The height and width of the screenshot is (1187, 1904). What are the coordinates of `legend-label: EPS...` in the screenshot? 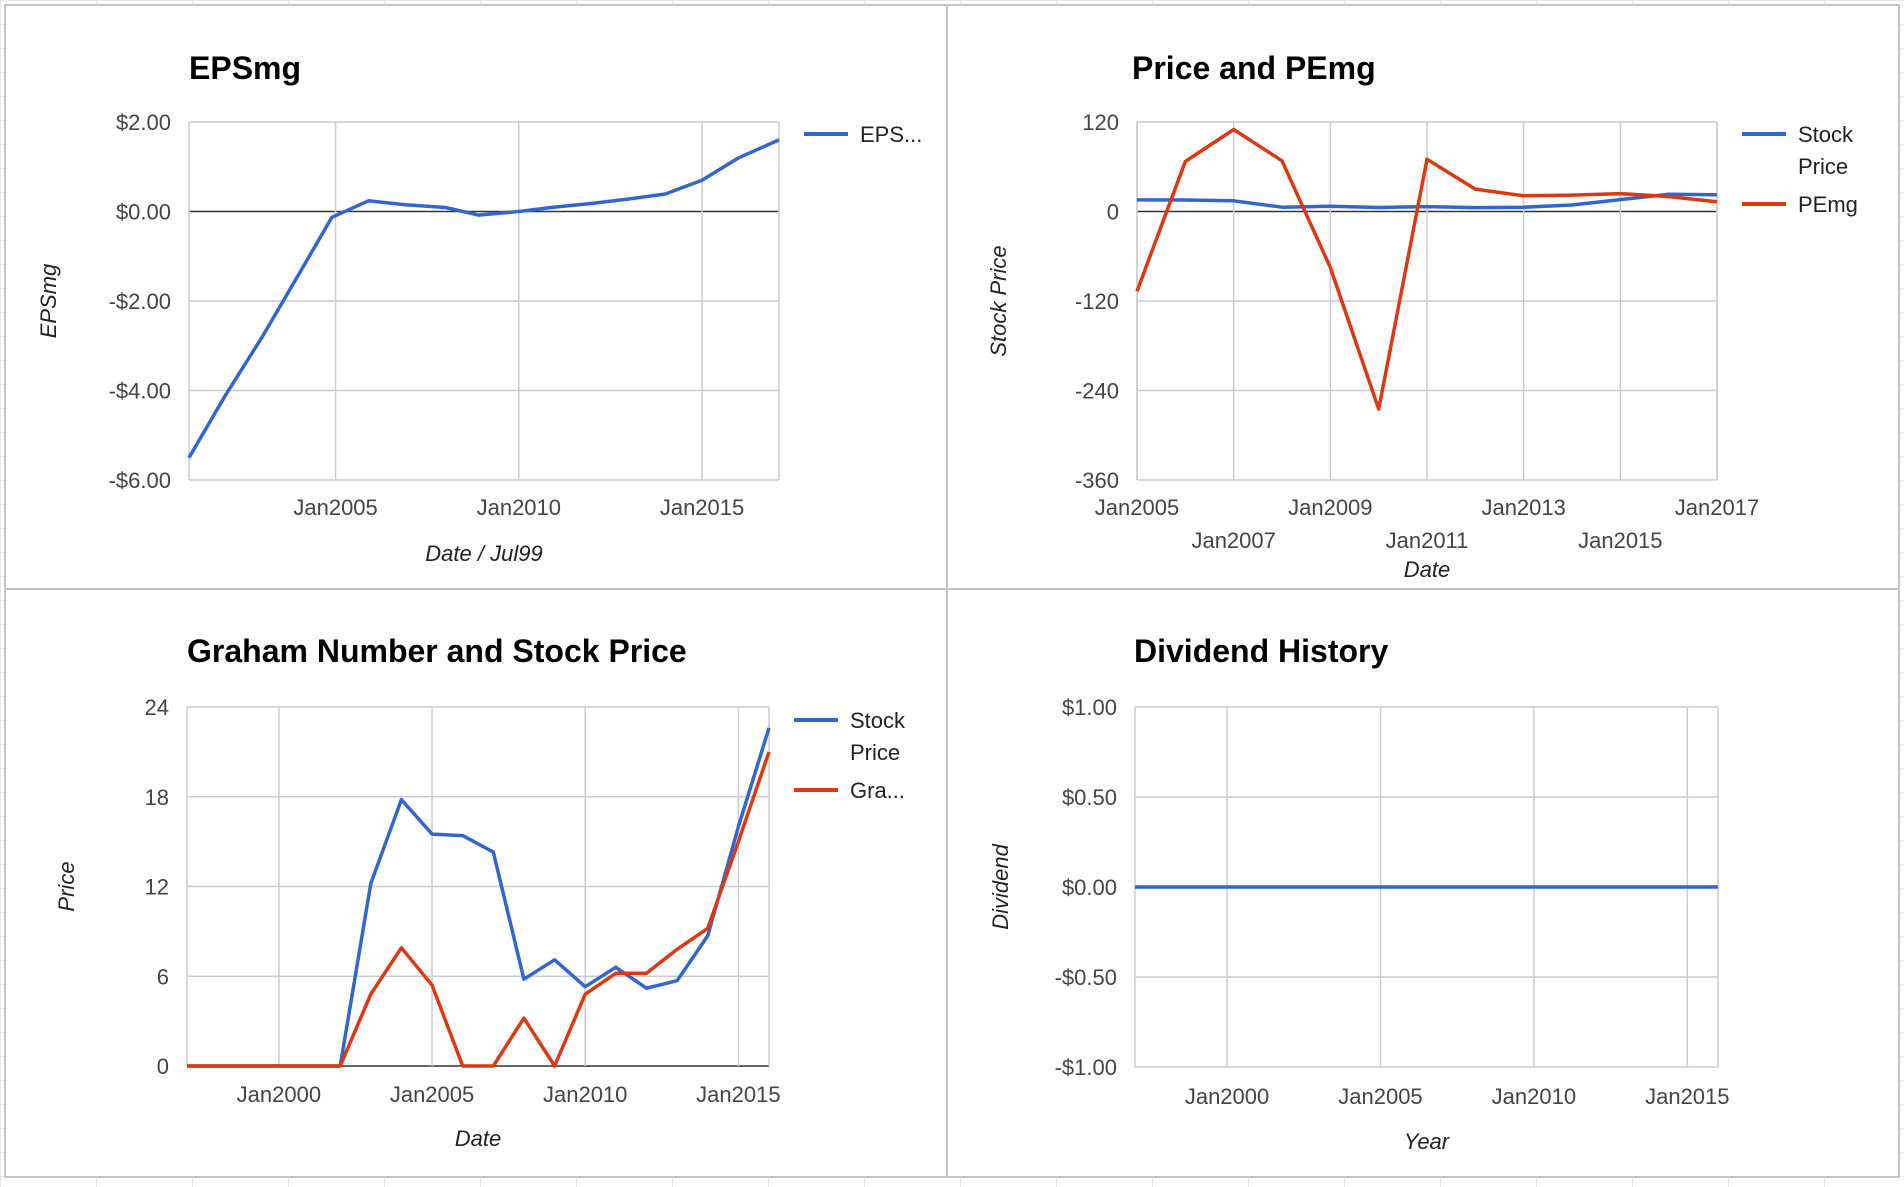 It's located at (891, 134).